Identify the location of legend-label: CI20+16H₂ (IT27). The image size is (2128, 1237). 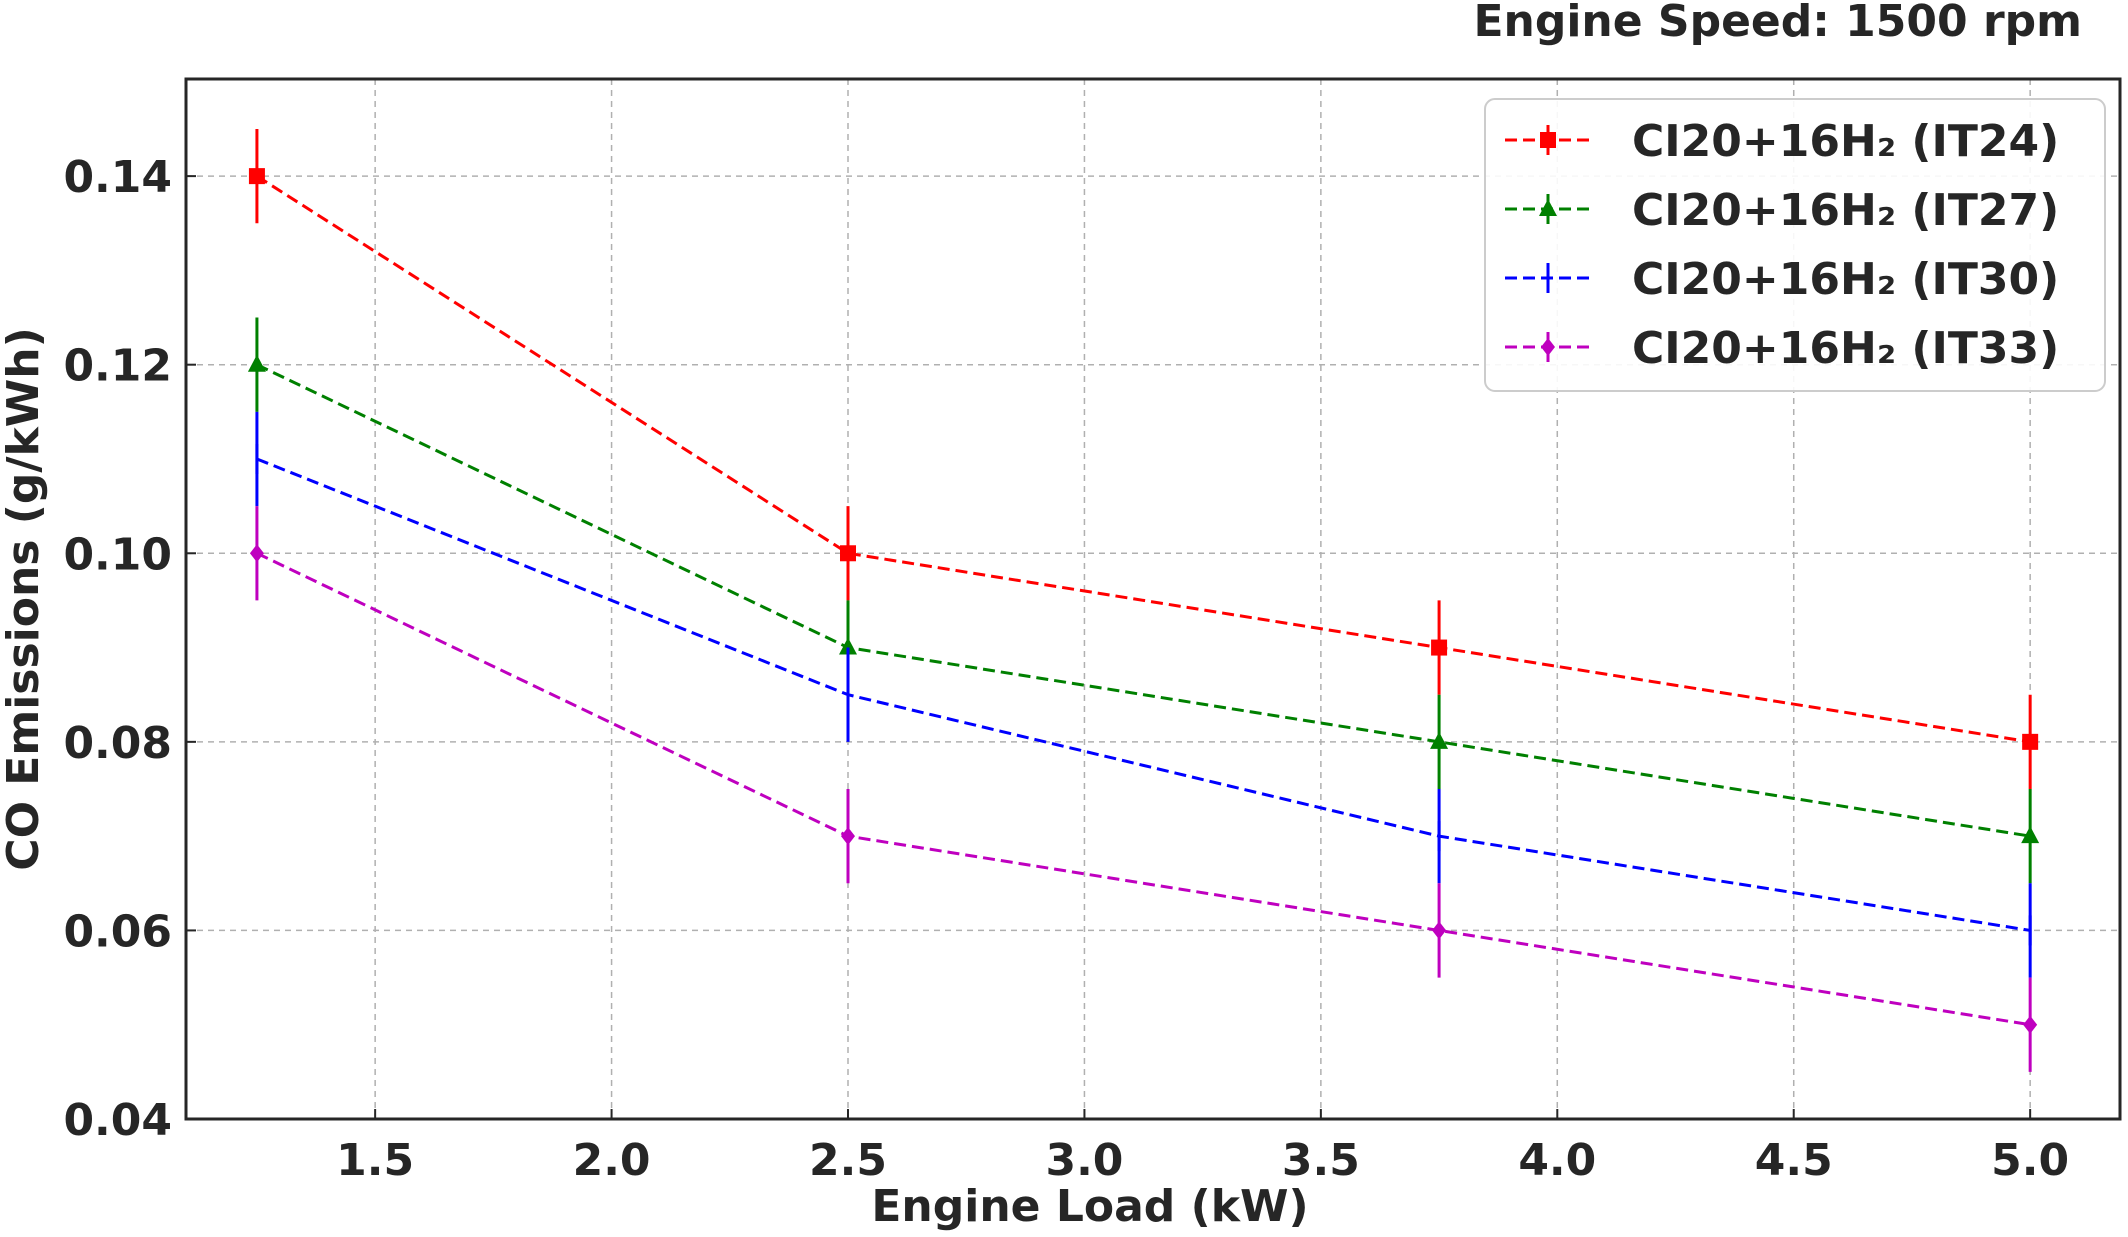
(1845, 210).